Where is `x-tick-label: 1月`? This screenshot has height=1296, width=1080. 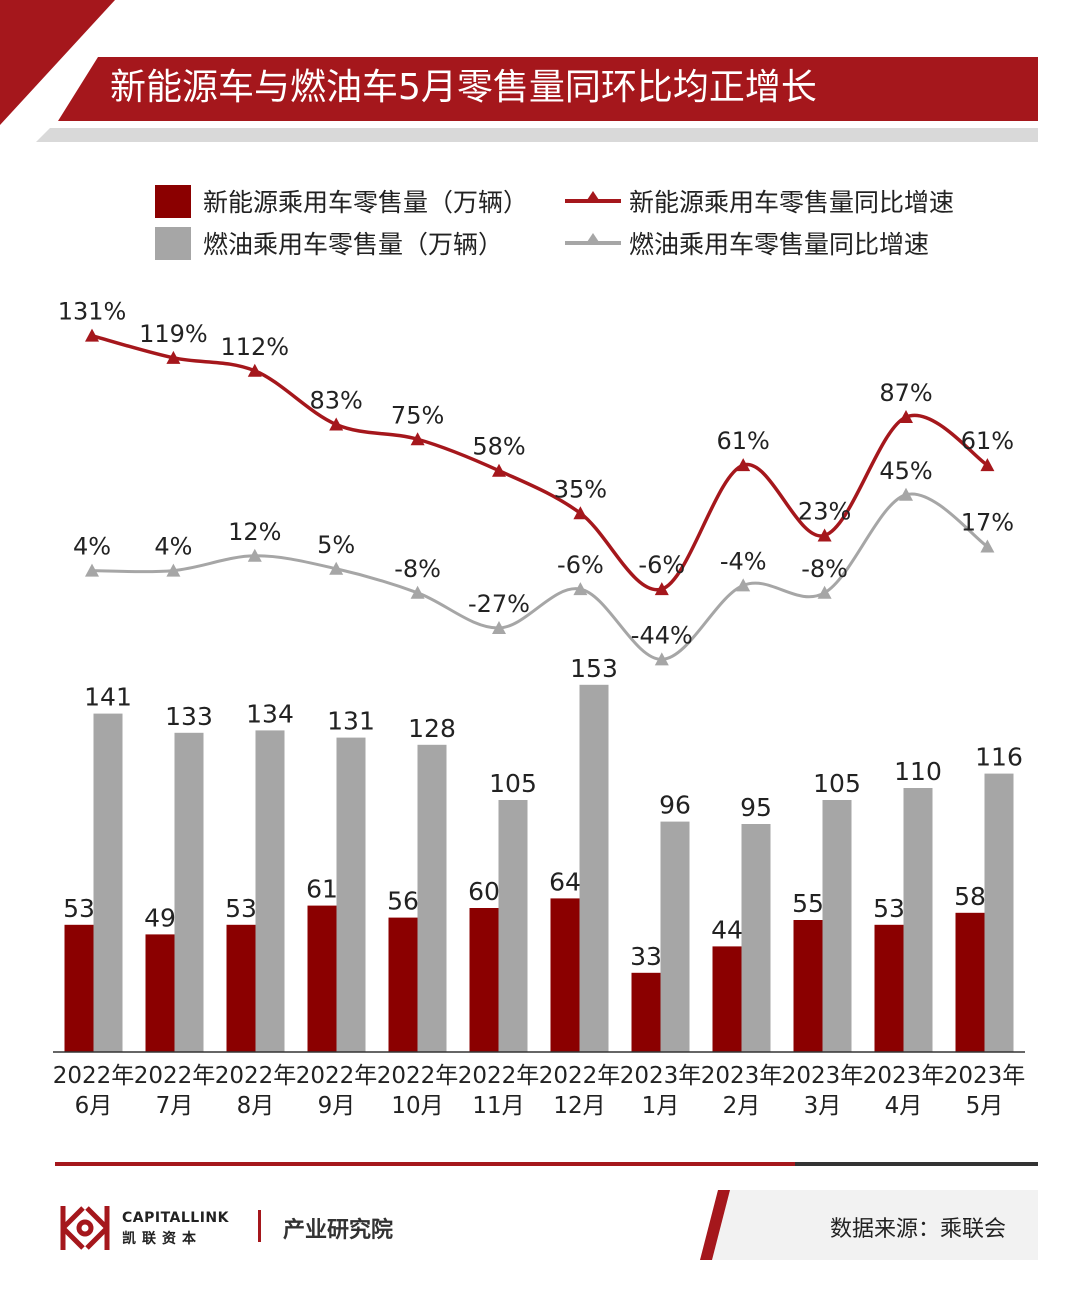
x-tick-label: 1月 is located at coordinates (661, 1106).